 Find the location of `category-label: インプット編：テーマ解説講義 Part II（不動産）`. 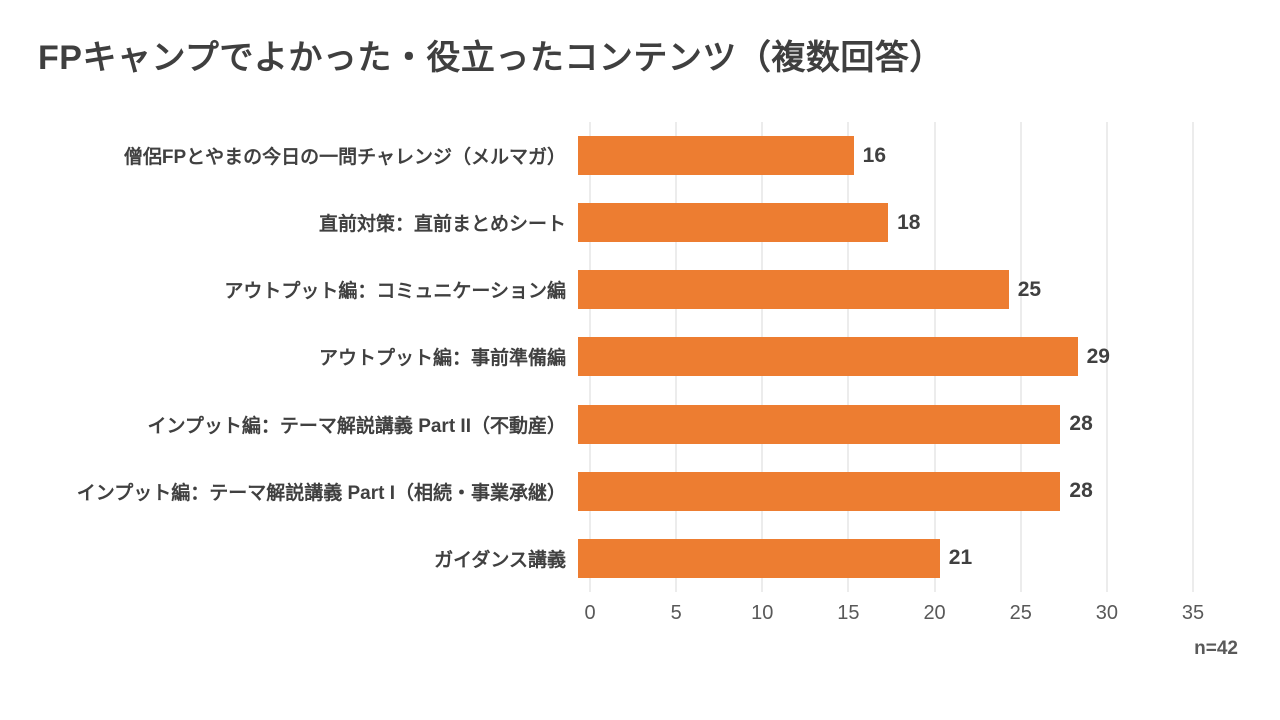

category-label: インプット編：テーマ解説講義 Part II（不動産） is located at coordinates (356, 426).